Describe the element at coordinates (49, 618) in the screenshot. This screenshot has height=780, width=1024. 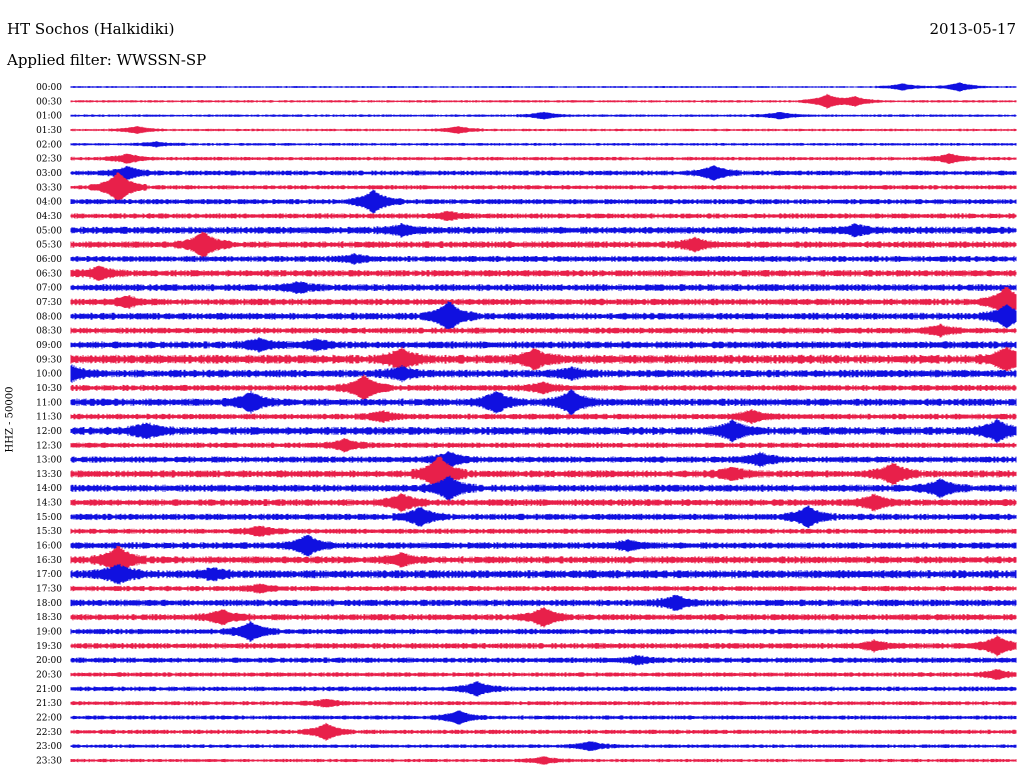
I see `time-tick-label: 18:30` at that location.